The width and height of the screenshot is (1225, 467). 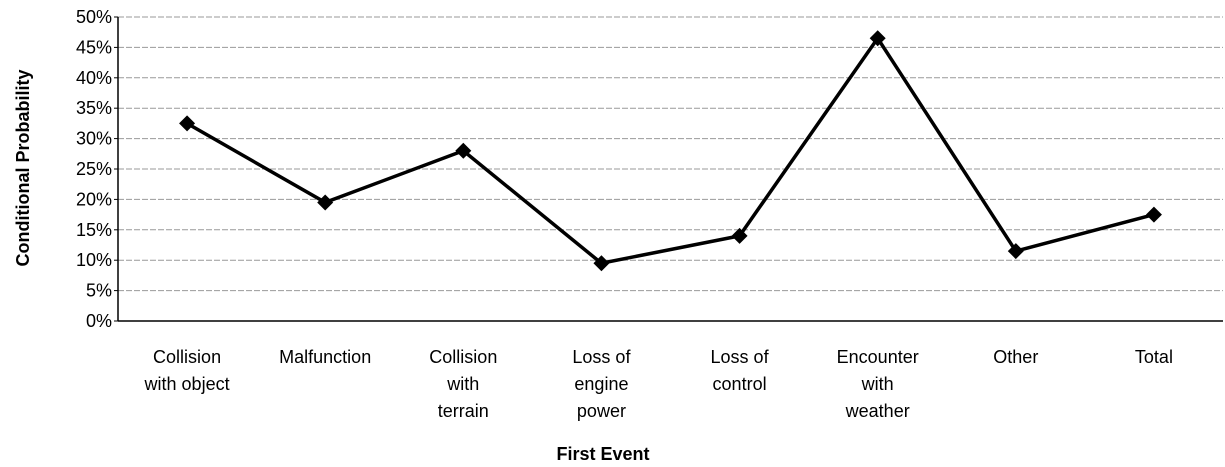 What do you see at coordinates (94, 139) in the screenshot?
I see `y-tick-label: 30%` at bounding box center [94, 139].